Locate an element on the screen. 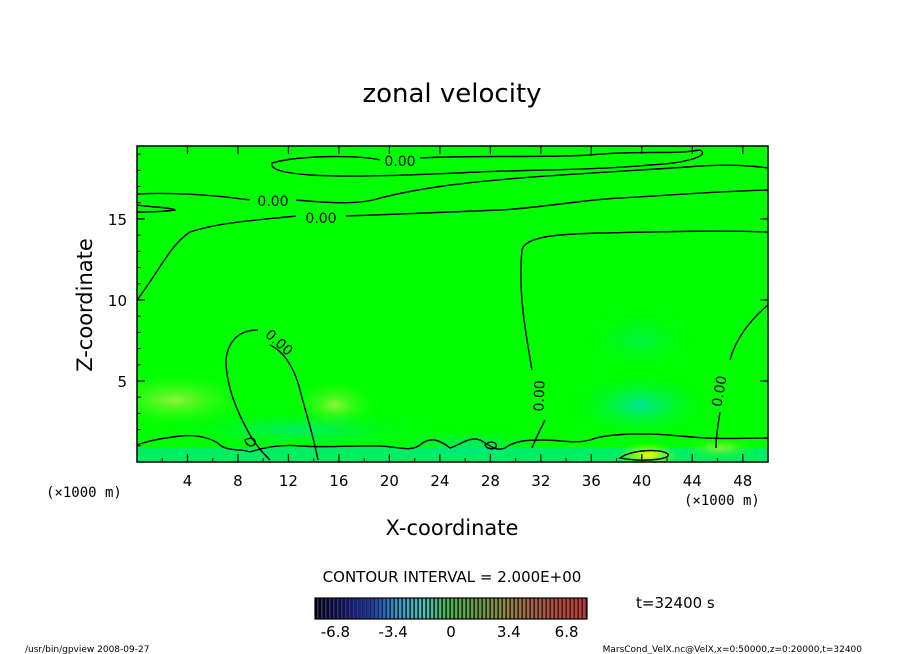 Image resolution: width=904 pixels, height=654 pixels. contour-line-upper-band is located at coordinates (452, 184).